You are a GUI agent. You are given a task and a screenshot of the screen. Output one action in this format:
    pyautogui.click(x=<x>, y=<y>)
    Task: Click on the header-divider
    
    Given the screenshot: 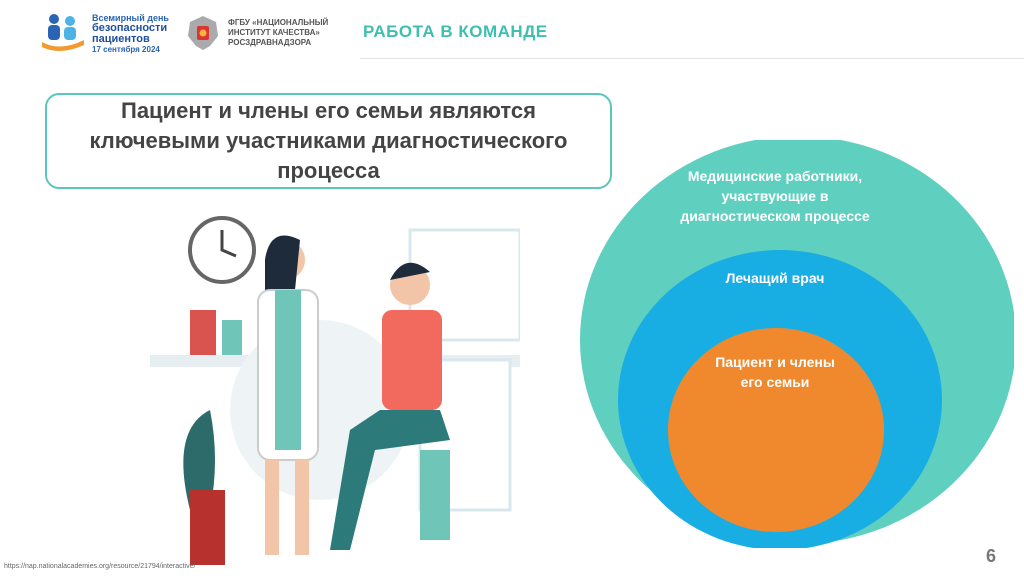 What is the action you would take?
    pyautogui.click(x=692, y=58)
    